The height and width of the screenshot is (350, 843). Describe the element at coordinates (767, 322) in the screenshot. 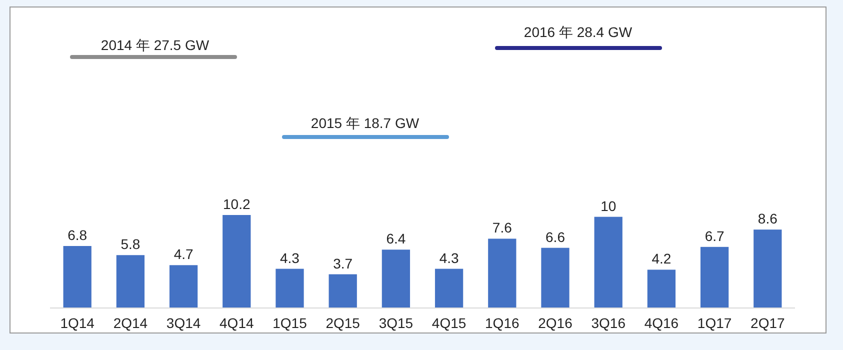

I see `x-tick-label: 2Q17` at that location.